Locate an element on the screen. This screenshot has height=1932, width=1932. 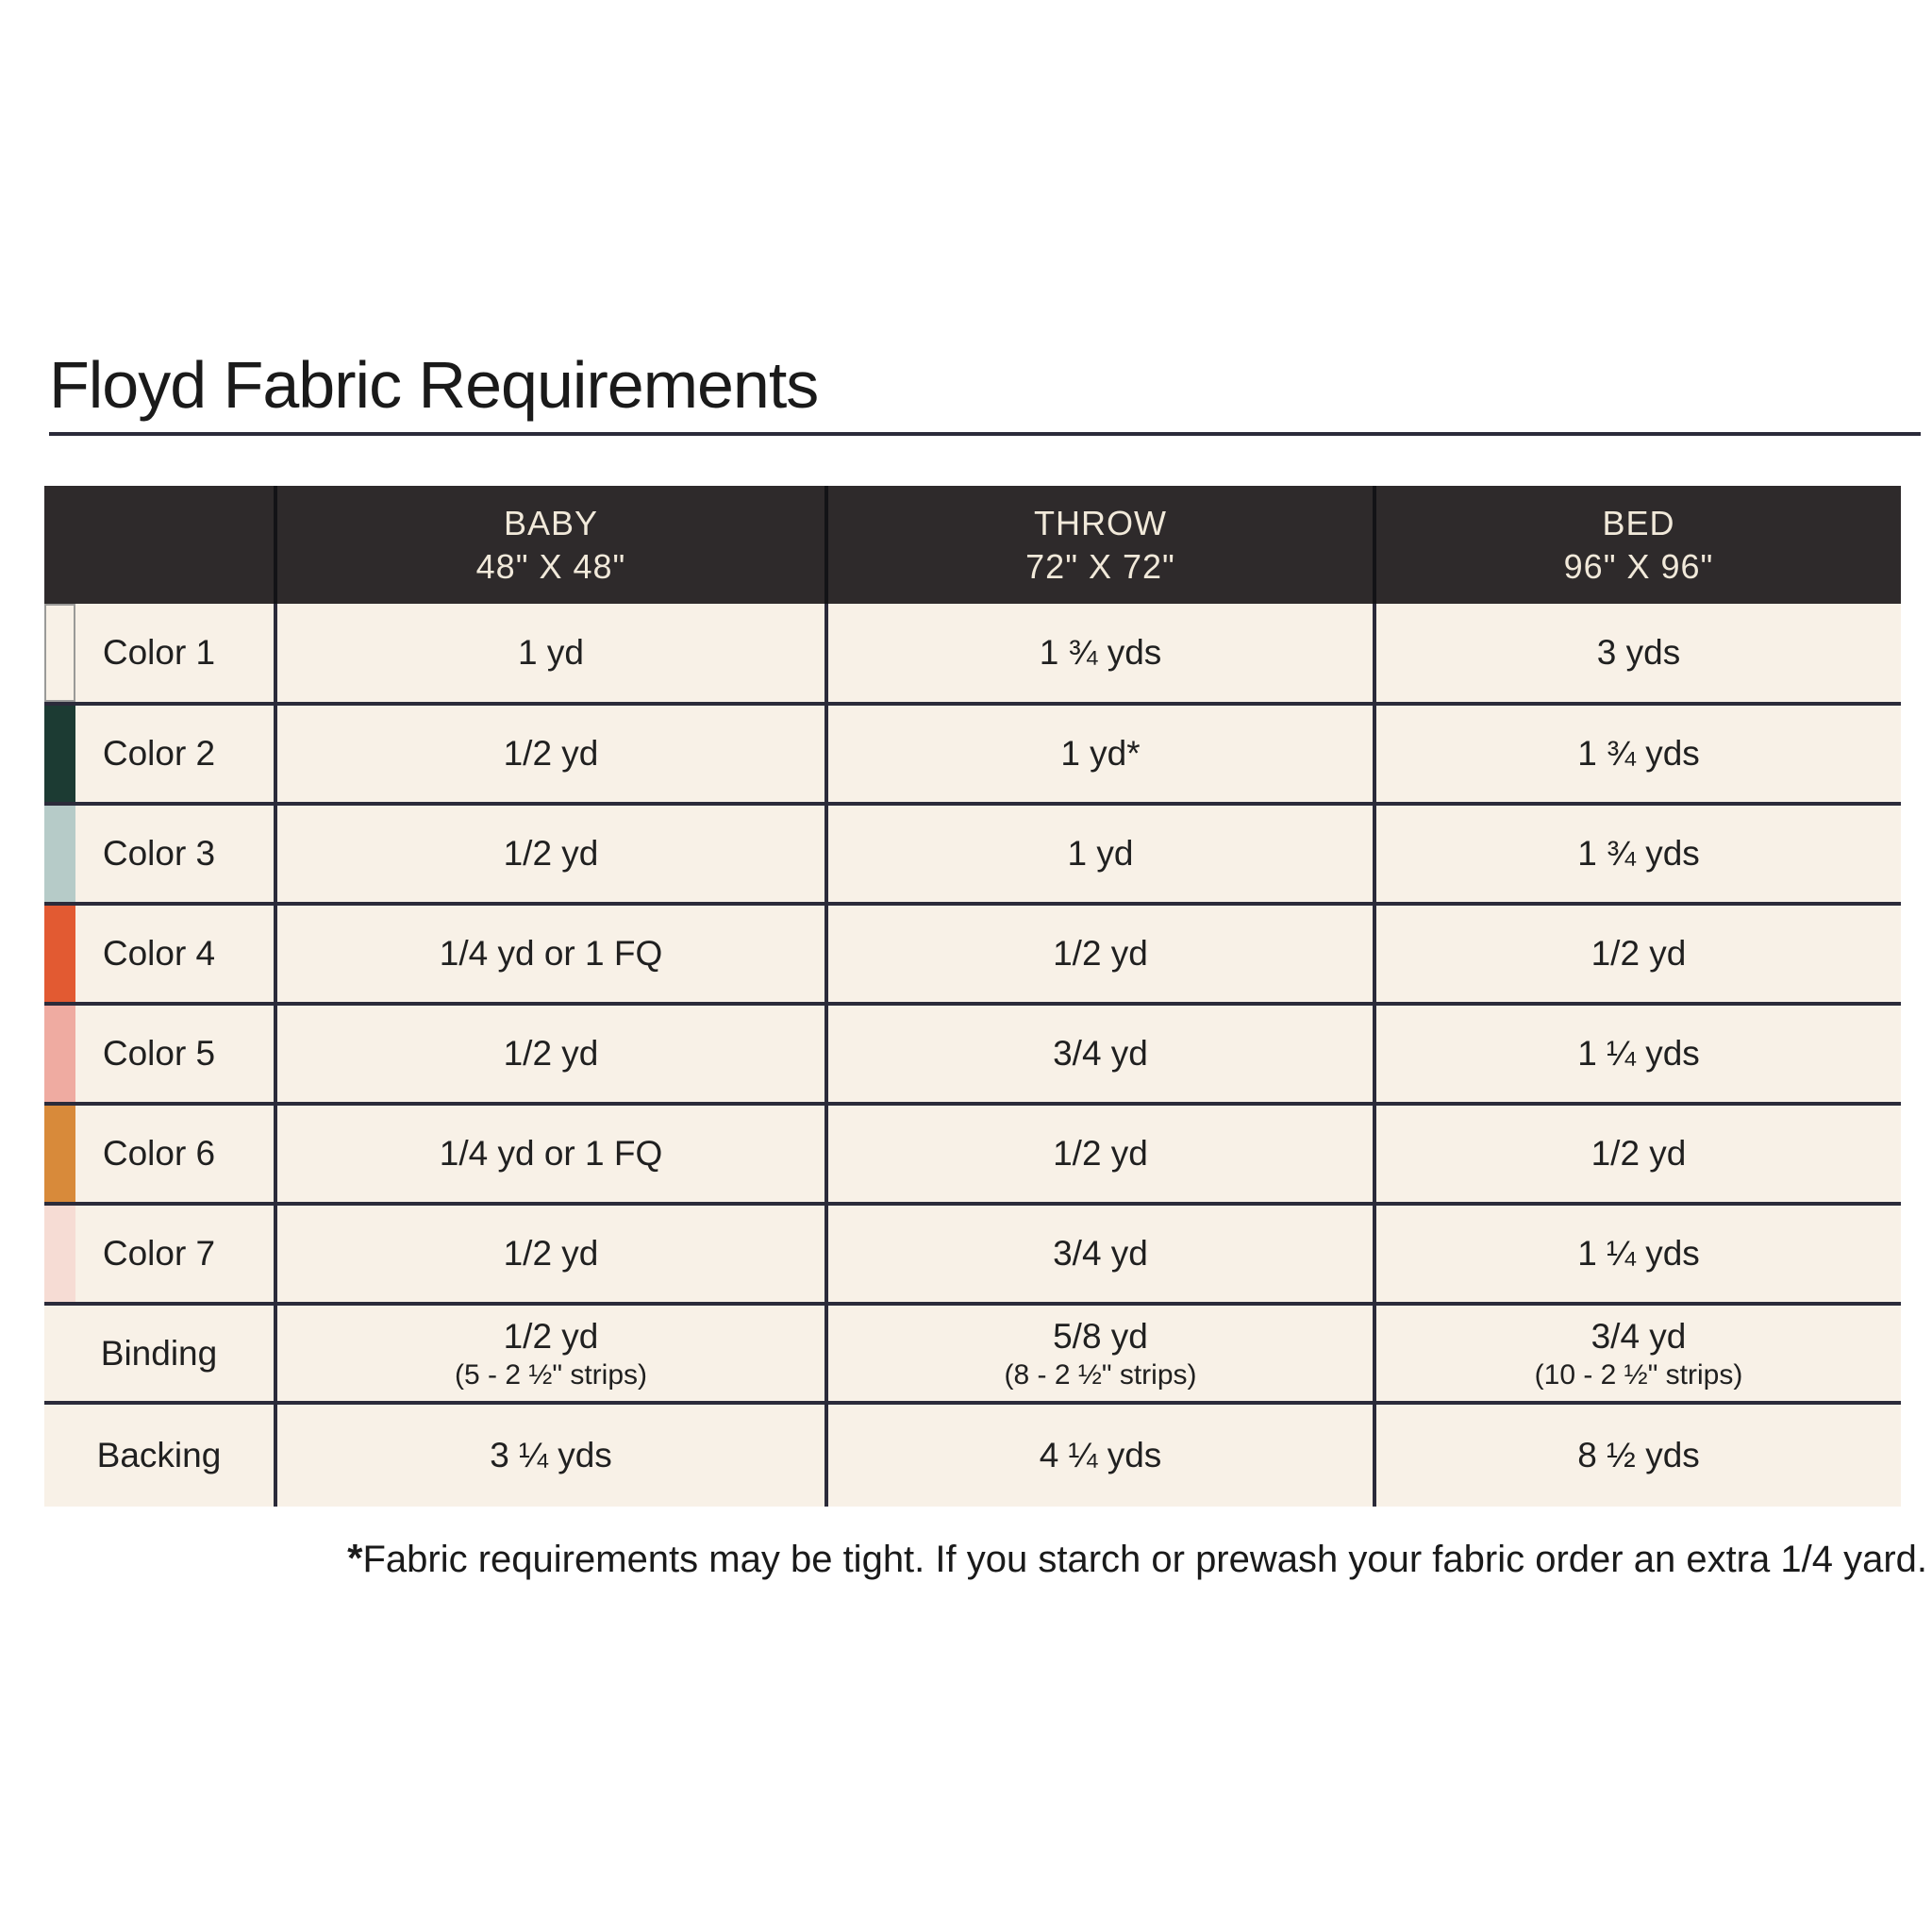
row-label: Backing is located at coordinates (159, 1455).